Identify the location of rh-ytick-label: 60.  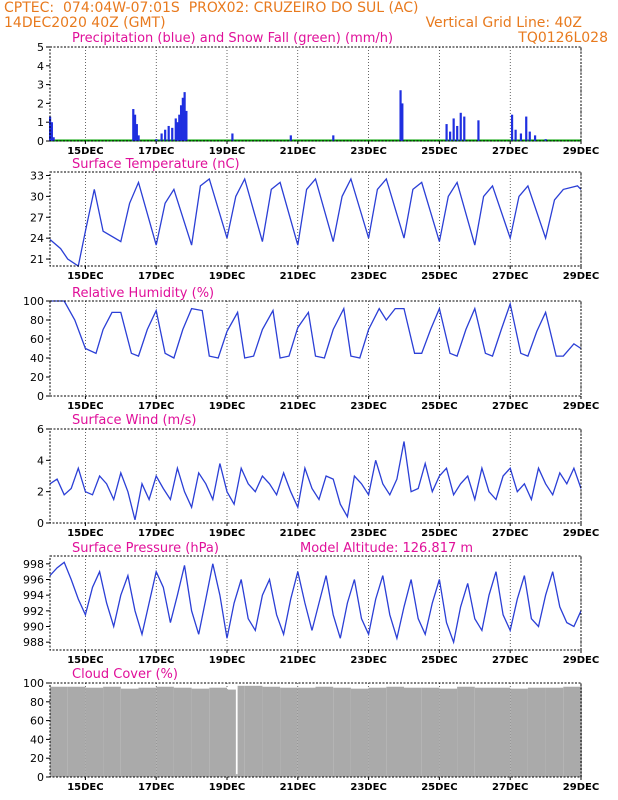
(37, 339).